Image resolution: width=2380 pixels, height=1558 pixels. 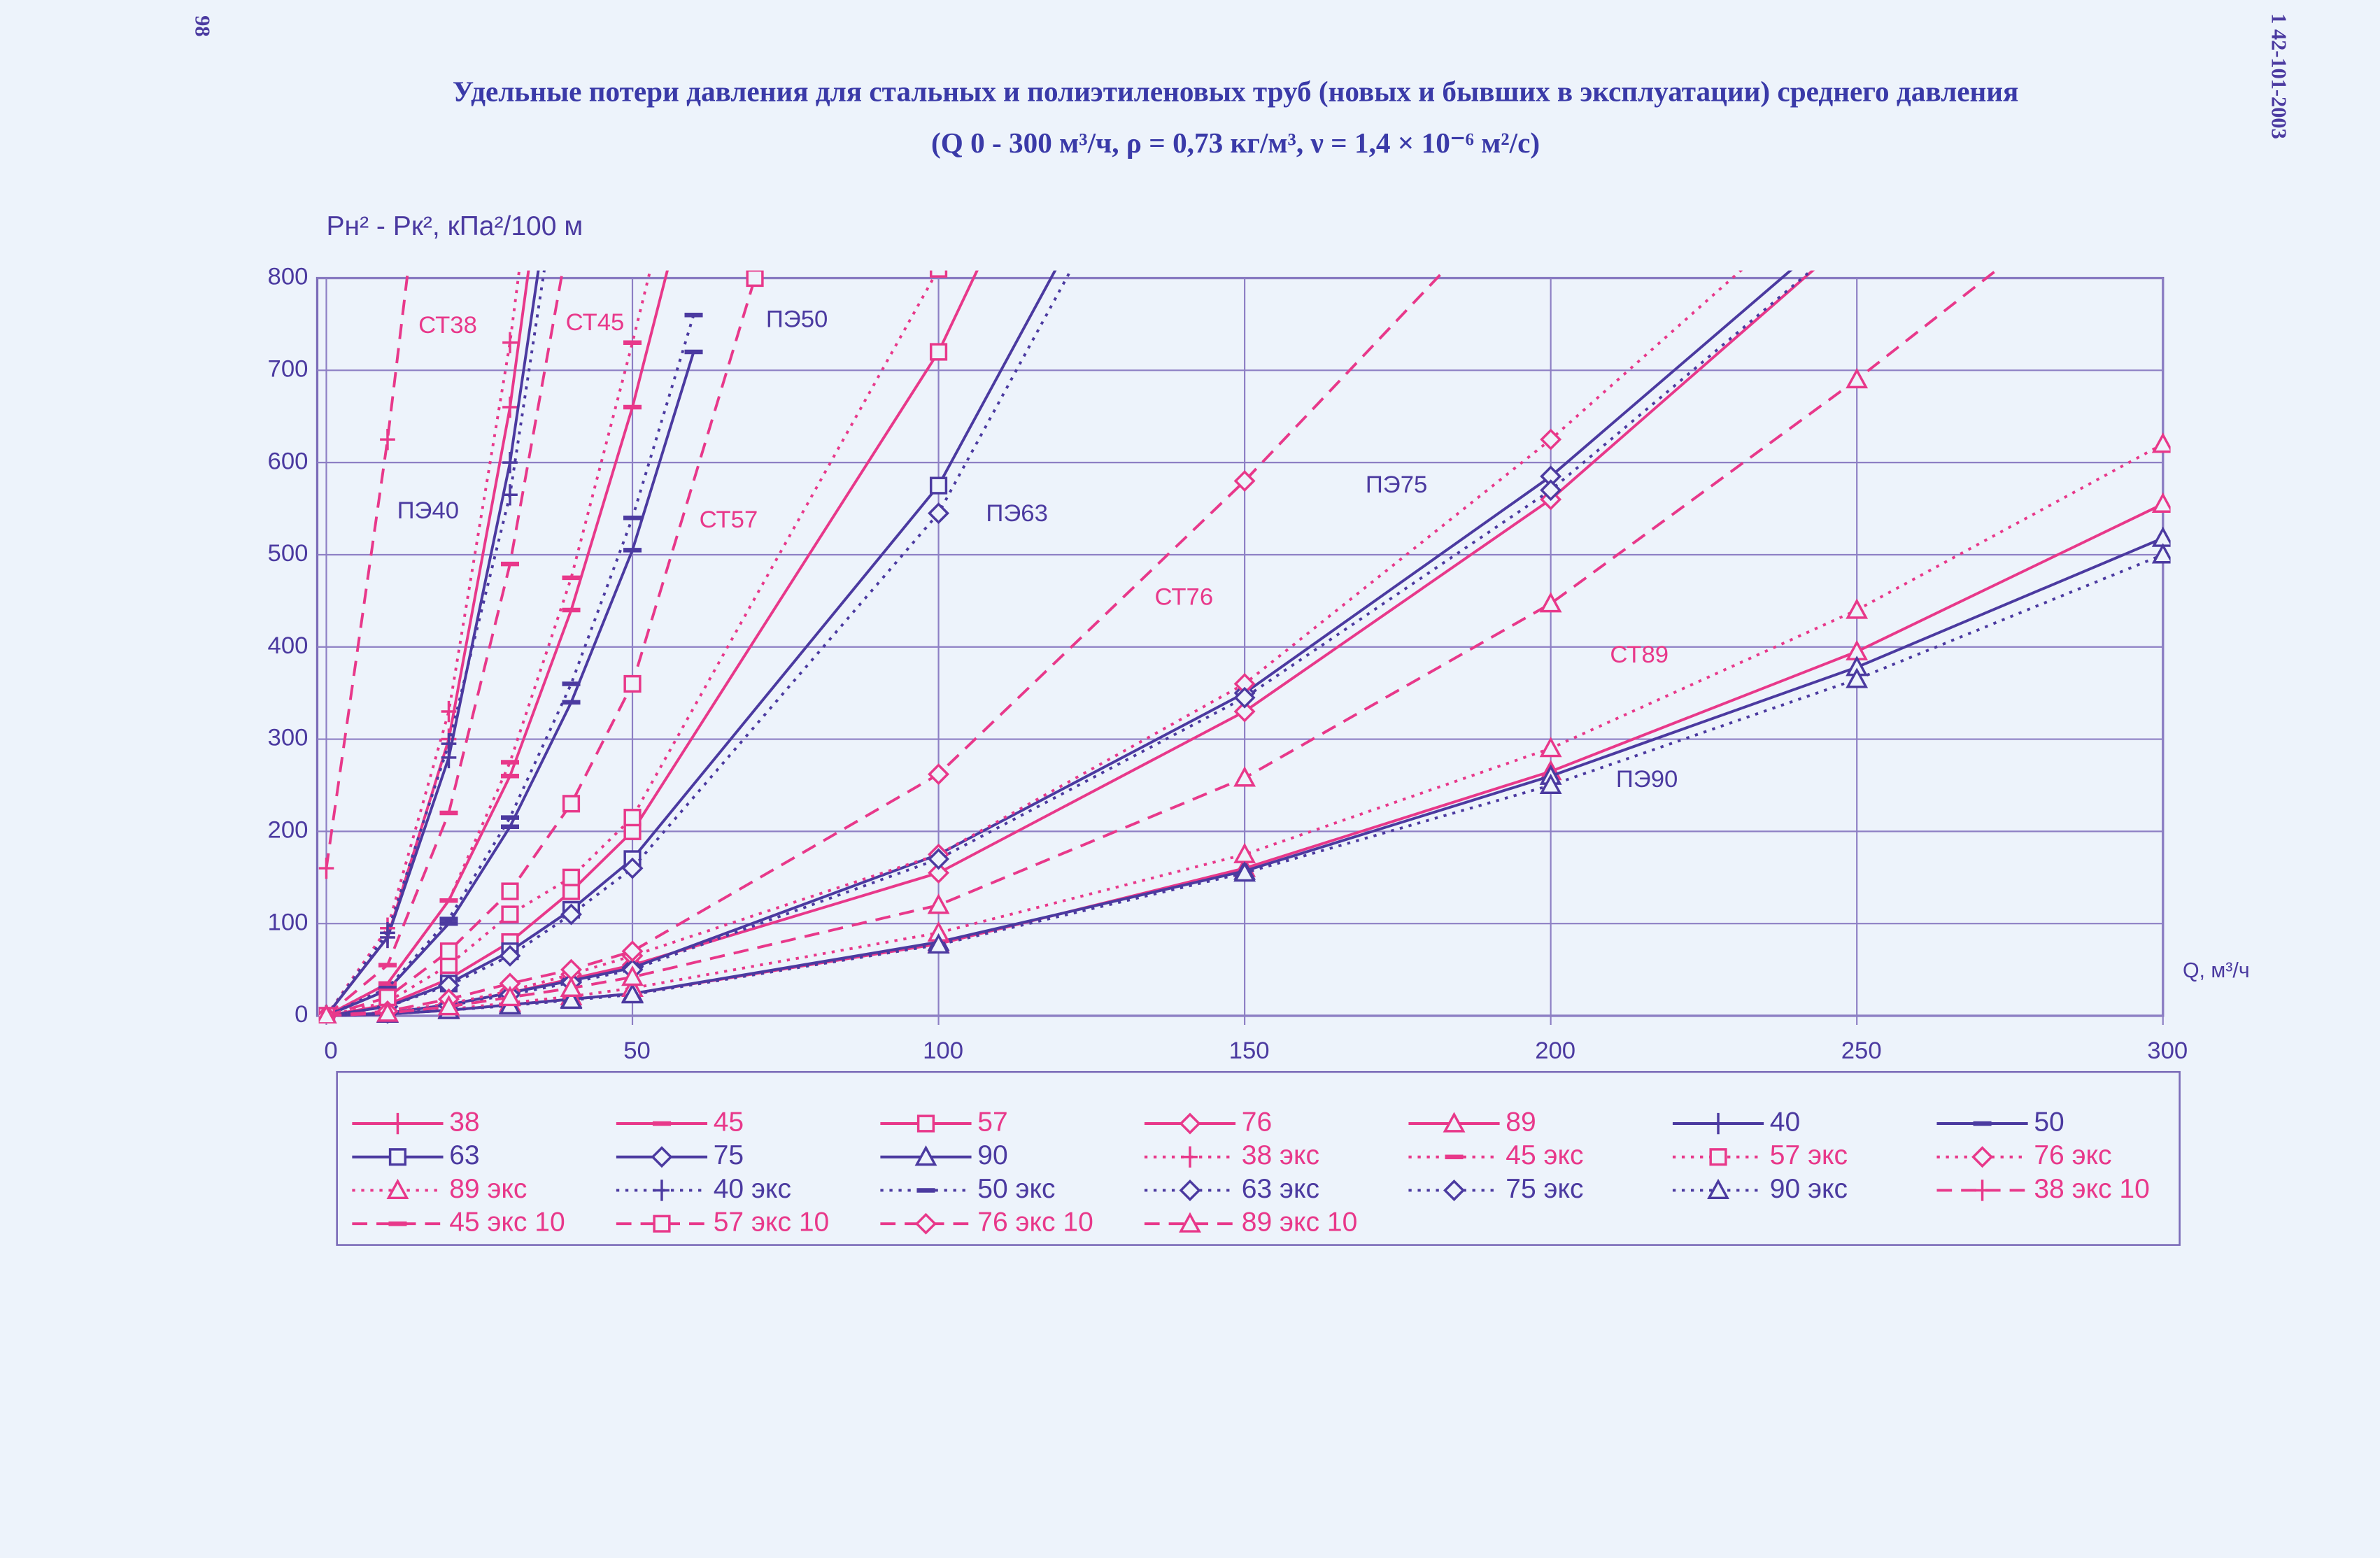 What do you see at coordinates (1736, 1122) in the screenshot?
I see `legend-item: 40` at bounding box center [1736, 1122].